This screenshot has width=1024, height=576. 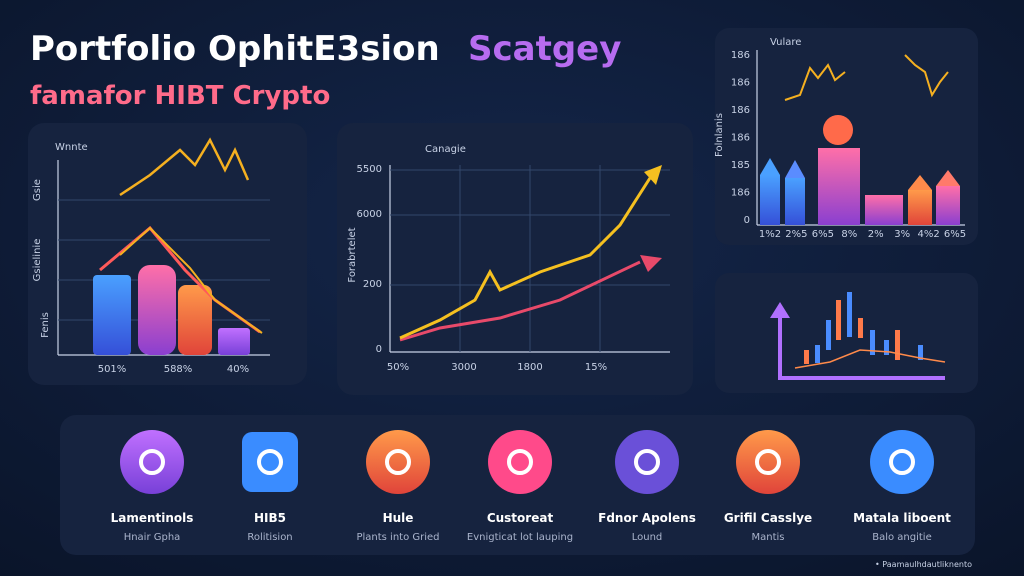 What do you see at coordinates (902, 537) in the screenshot?
I see `feature-subtitle: Balo angitie` at bounding box center [902, 537].